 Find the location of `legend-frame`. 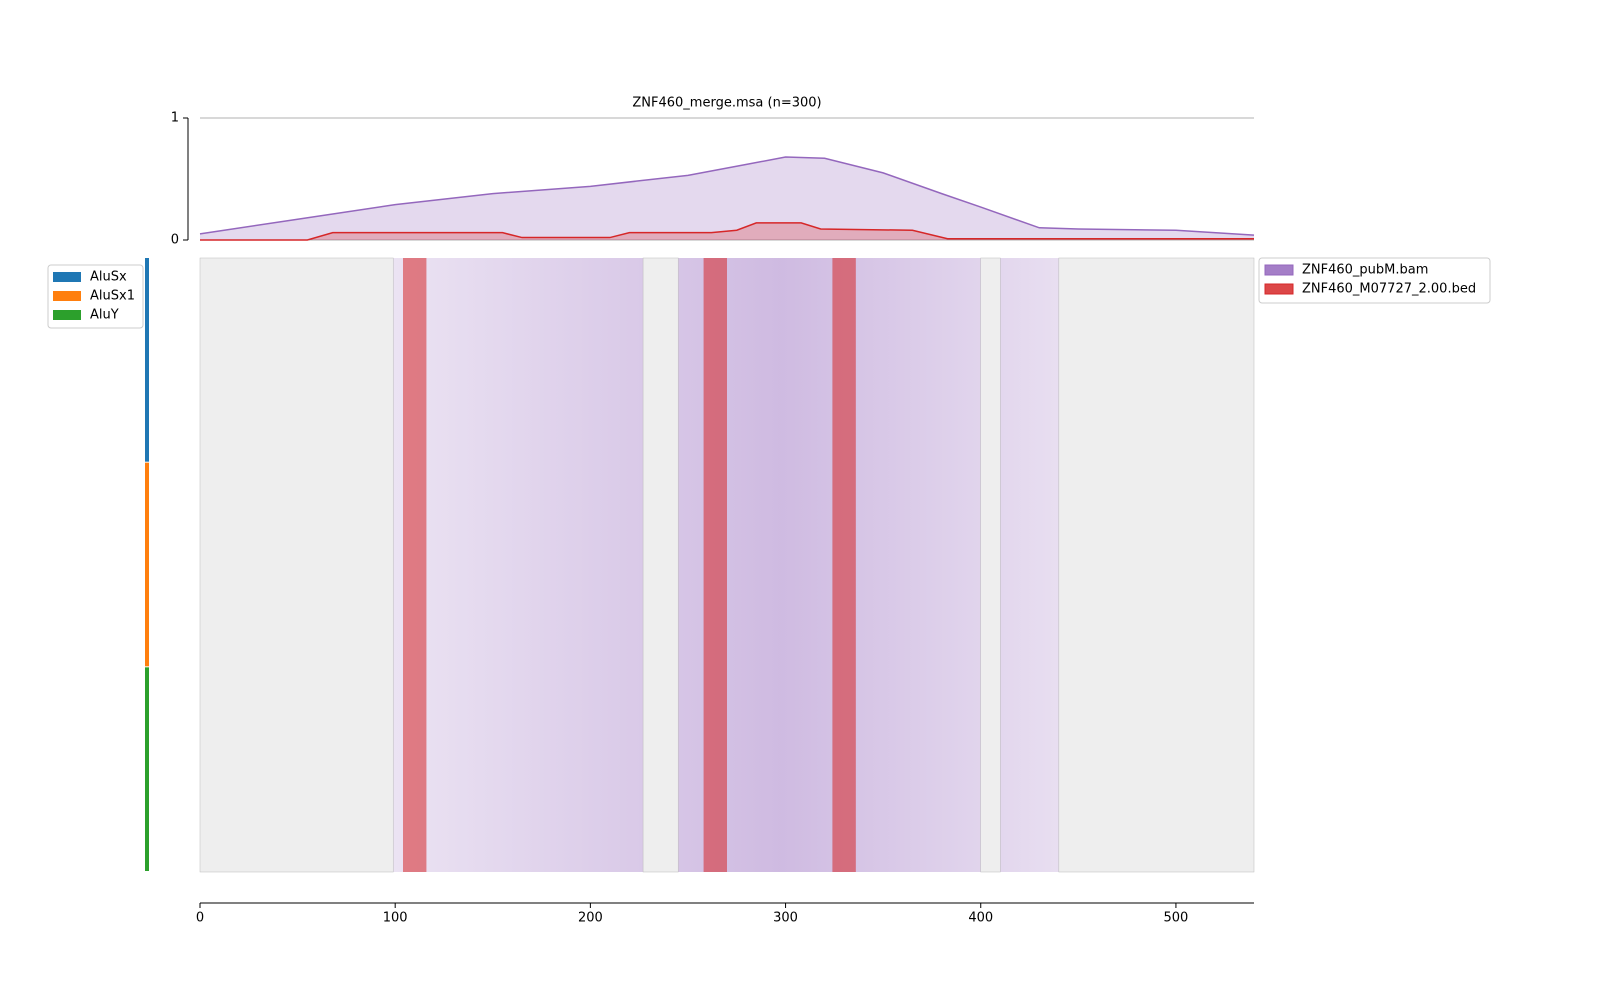

legend-frame is located at coordinates (1374, 280).